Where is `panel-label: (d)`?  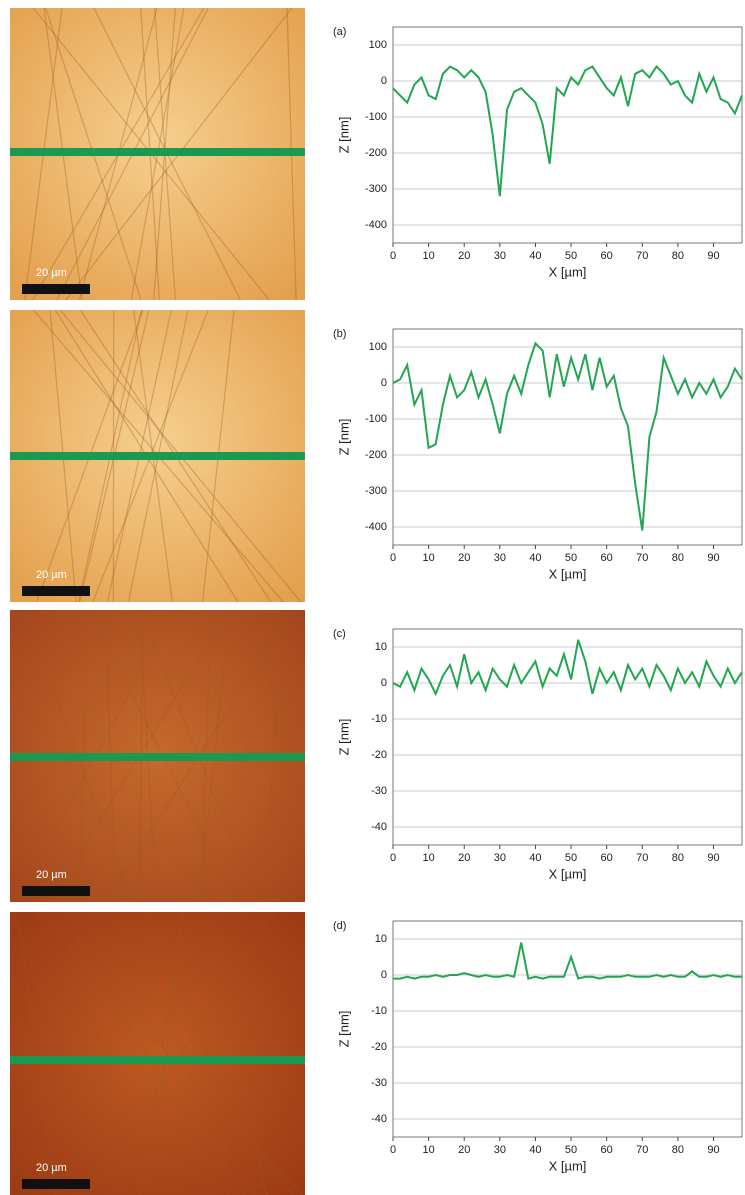 panel-label: (d) is located at coordinates (339, 926).